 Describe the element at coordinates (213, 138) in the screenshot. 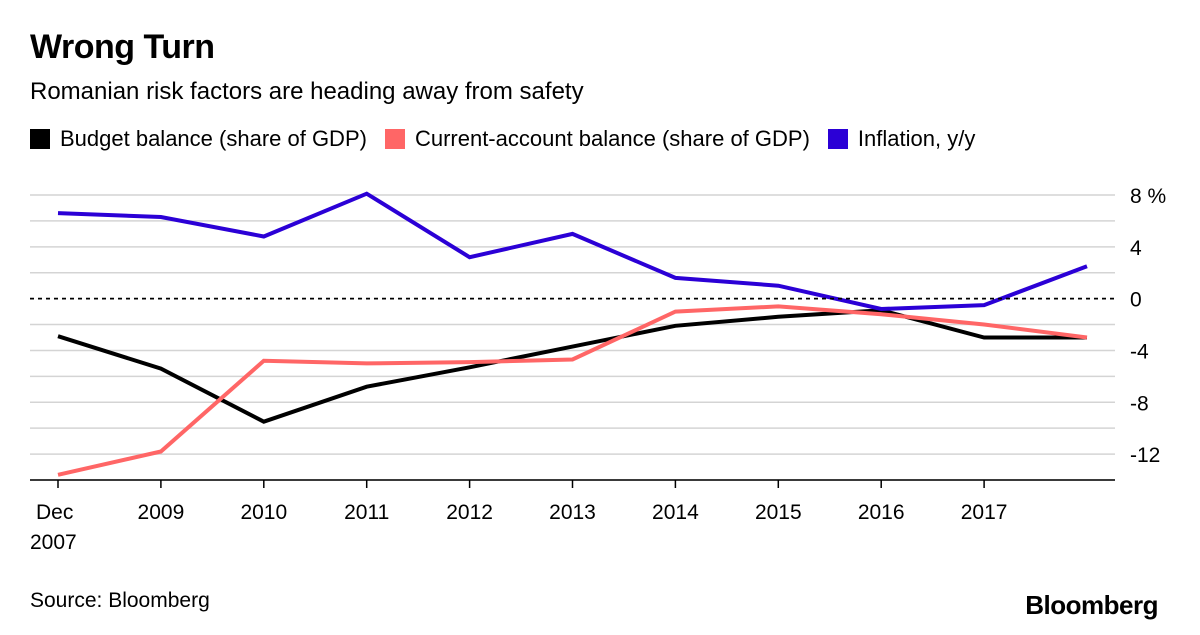

I see `legend-label-budget: Budget balance (share of GDP)` at that location.